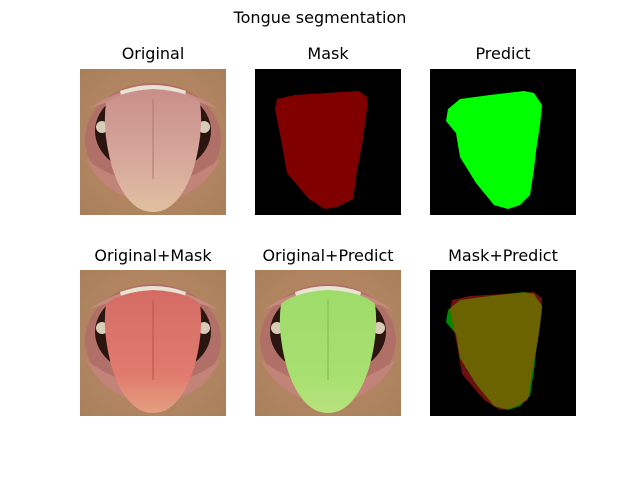 The width and height of the screenshot is (640, 480). Describe the element at coordinates (503, 343) in the screenshot. I see `panel-mask-predict` at that location.